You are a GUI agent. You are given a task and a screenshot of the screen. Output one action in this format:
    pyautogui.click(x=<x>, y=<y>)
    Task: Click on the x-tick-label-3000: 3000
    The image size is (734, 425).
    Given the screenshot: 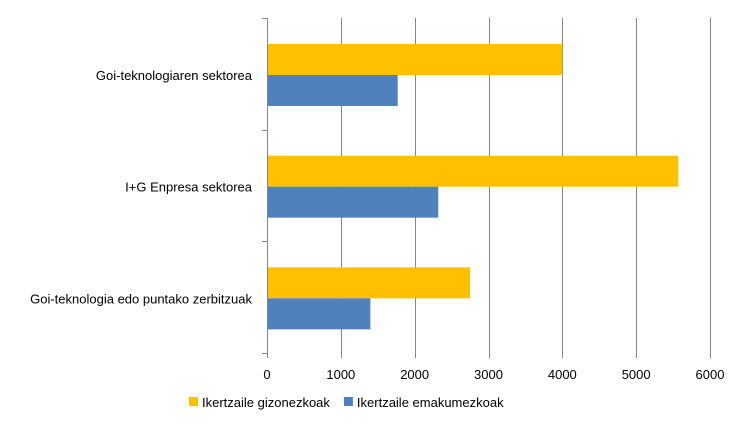 What is the action you would take?
    pyautogui.click(x=488, y=374)
    